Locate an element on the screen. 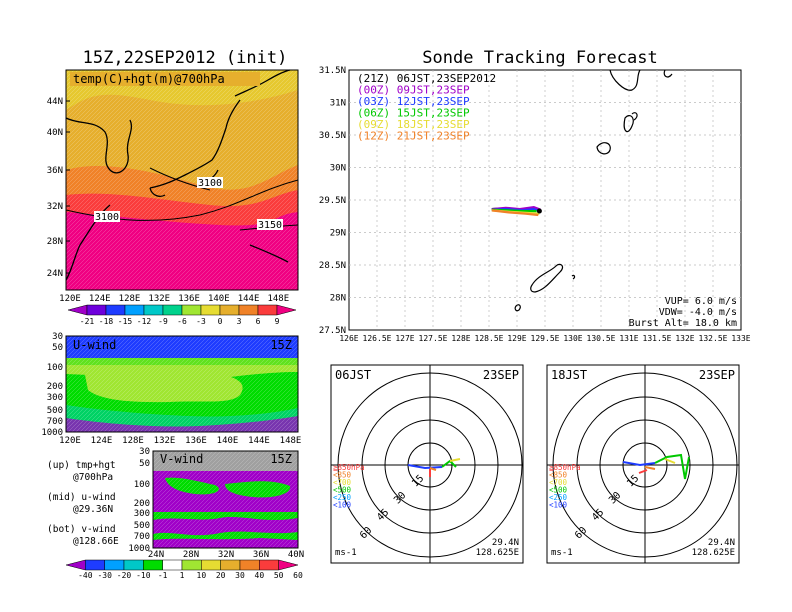 This screenshot has height=612, width=792. lat-tick-label: 28.5N is located at coordinates (332, 266).